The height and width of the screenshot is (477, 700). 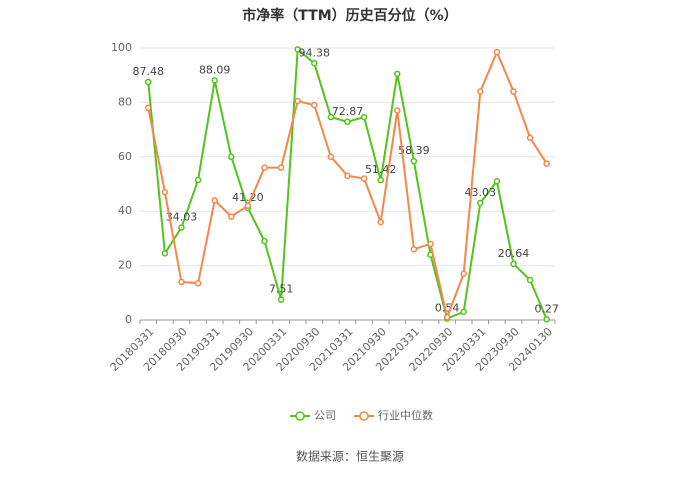 I want to click on legend-label: 公司, so click(x=325, y=415).